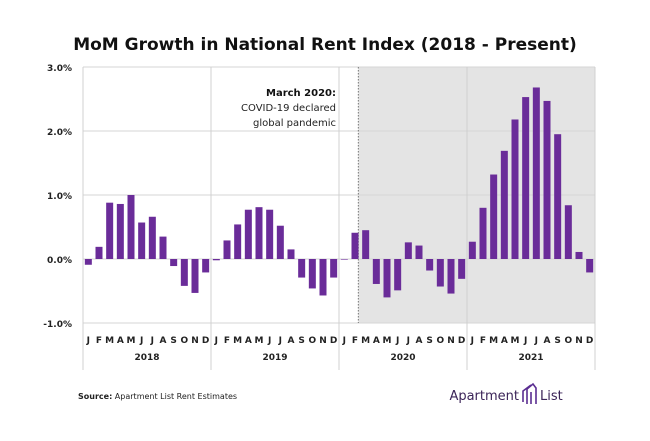 This screenshot has width=650, height=441. Describe the element at coordinates (530, 358) in the screenshot. I see `year-label: 2021` at that location.